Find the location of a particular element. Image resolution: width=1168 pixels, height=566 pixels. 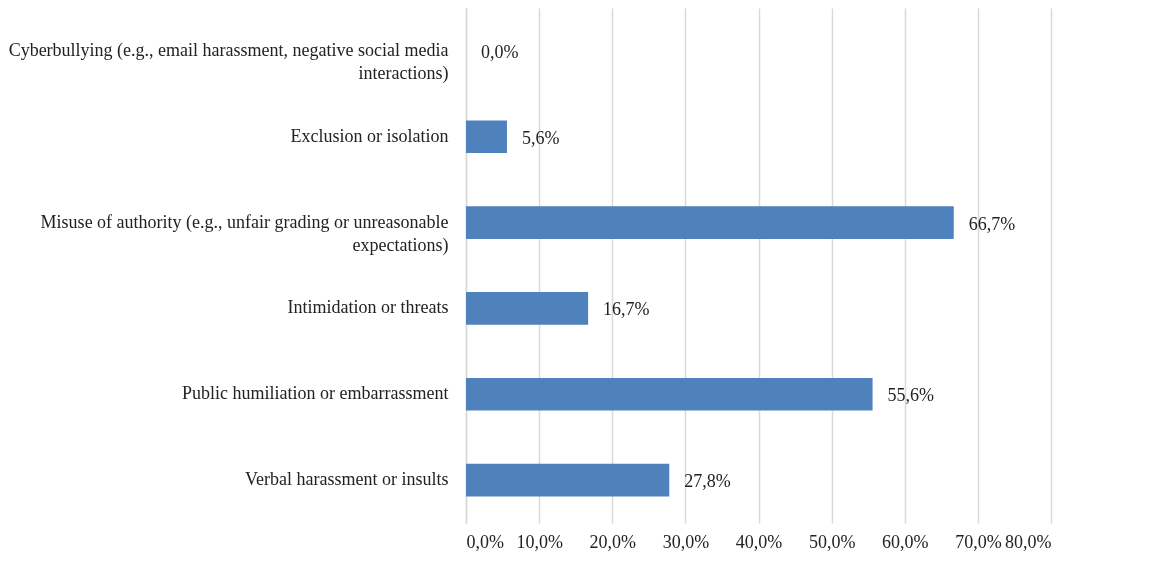

y-tick-label: Exclusion or isolation is located at coordinates (369, 135).